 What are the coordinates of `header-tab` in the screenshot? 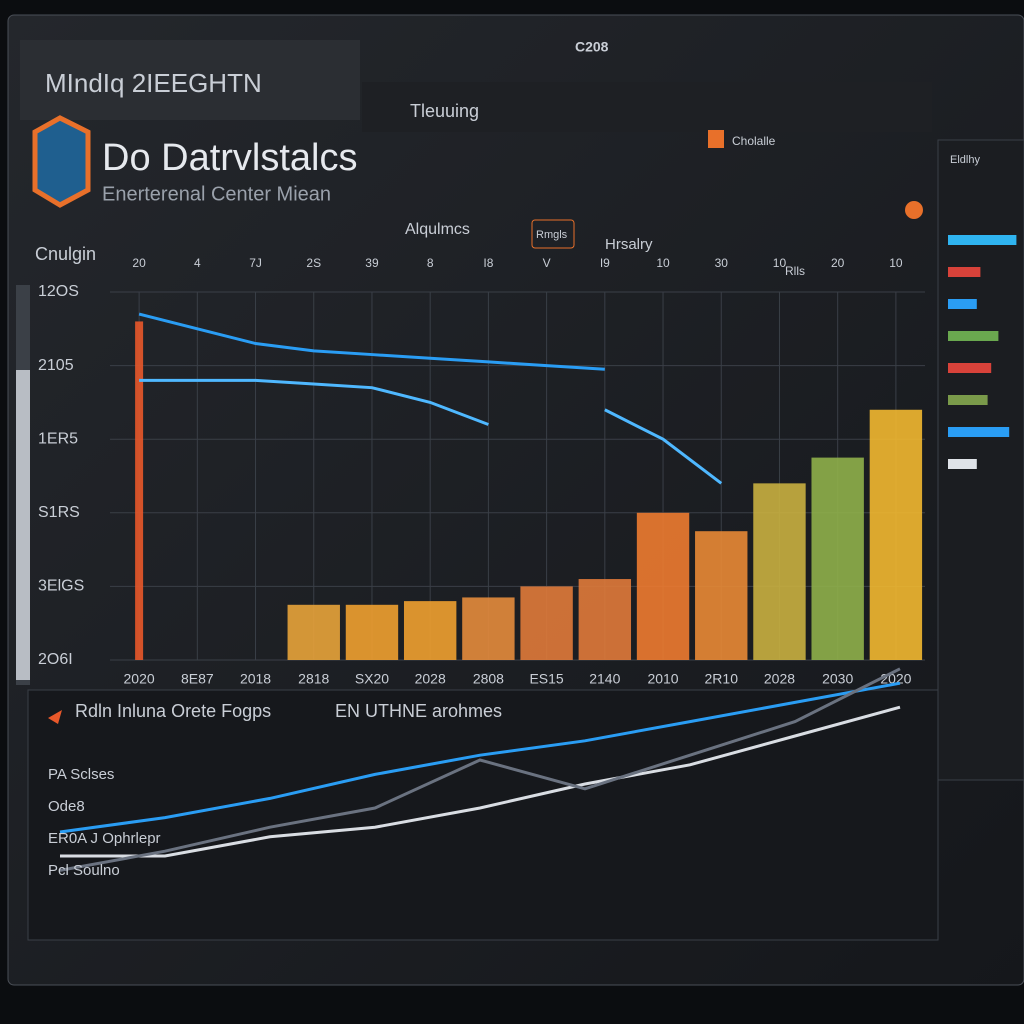 It's located at (190, 80).